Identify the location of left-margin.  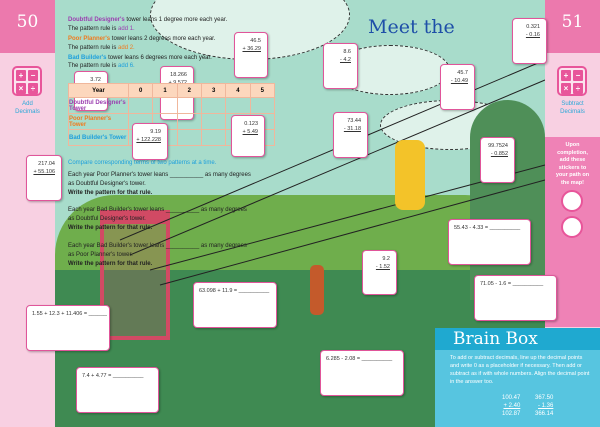
(27, 213).